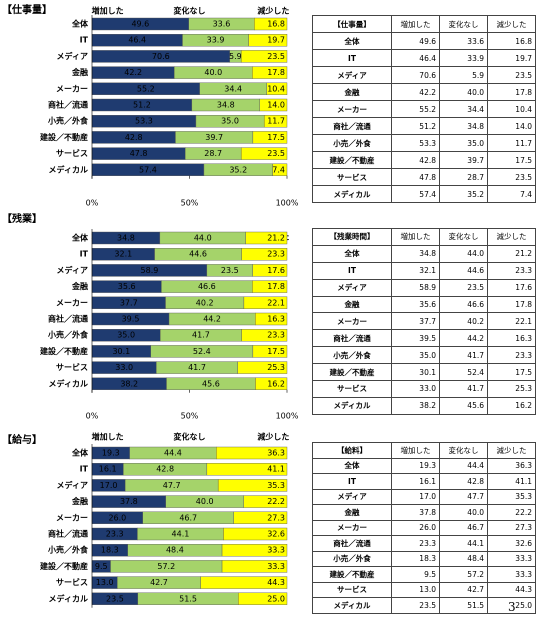 This screenshot has height=620, width=555. I want to click on value-label: 57.4, so click(148, 169).